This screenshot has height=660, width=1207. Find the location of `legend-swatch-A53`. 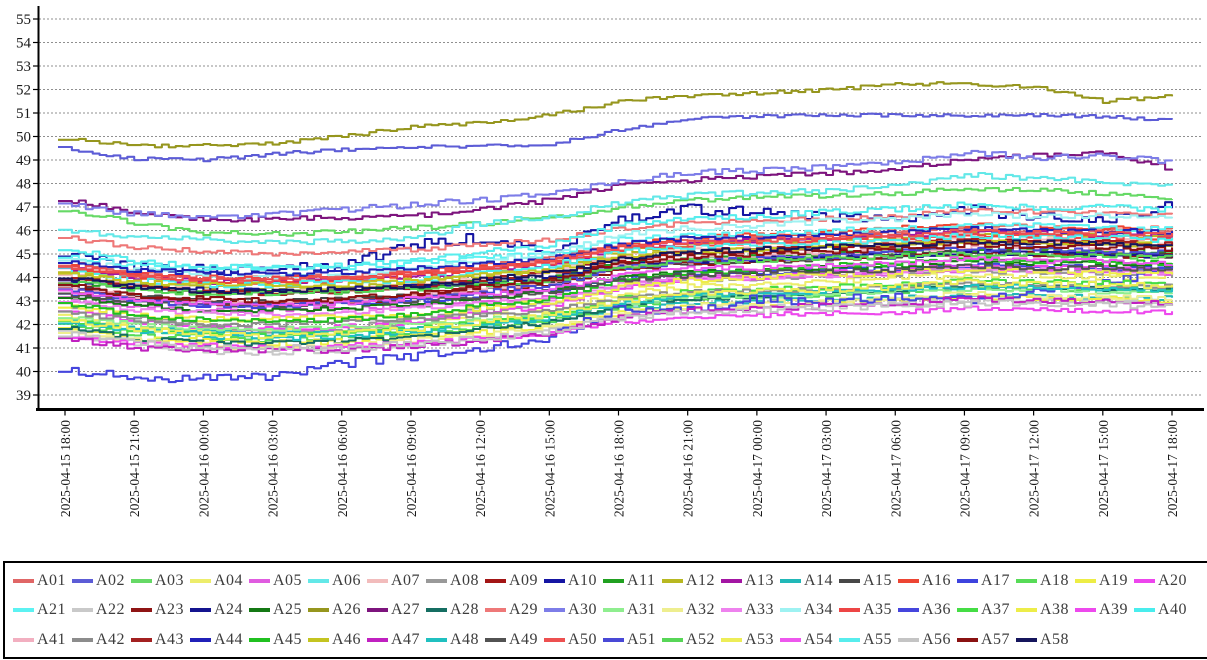

legend-swatch-A53 is located at coordinates (731, 639).